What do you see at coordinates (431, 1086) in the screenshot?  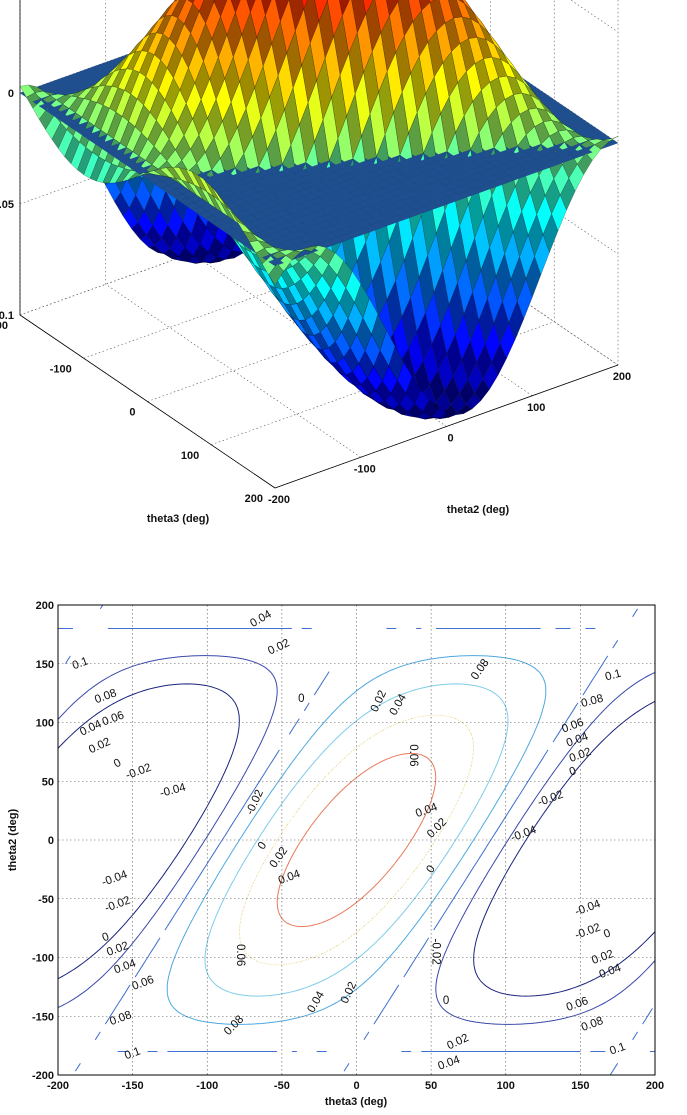 I see `contour-x-tick-label: 50` at bounding box center [431, 1086].